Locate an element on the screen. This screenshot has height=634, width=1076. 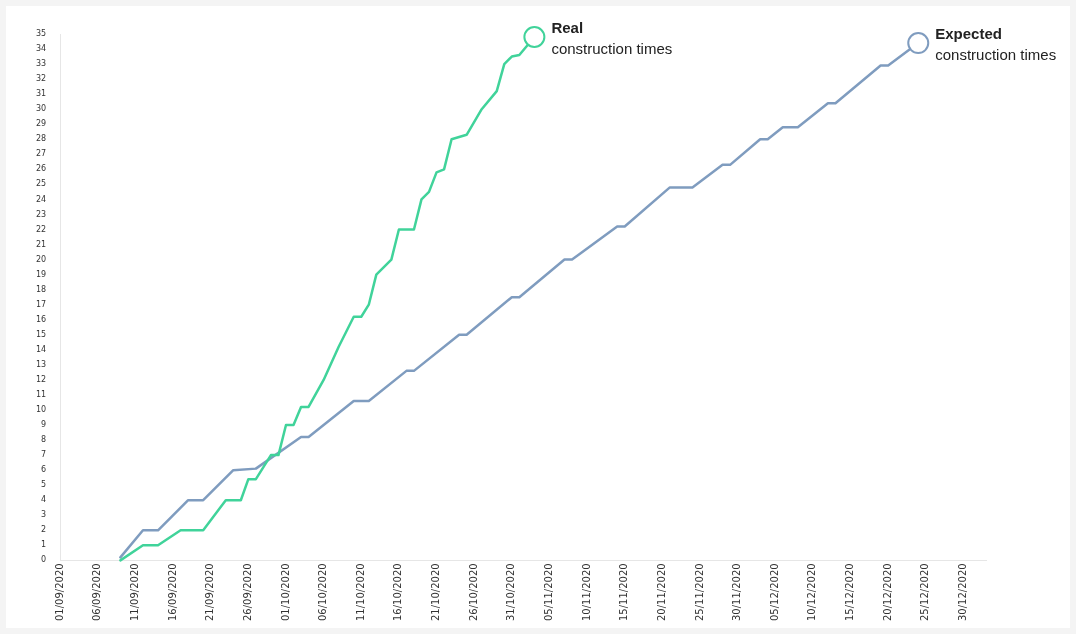
y-tick-label: 9 is located at coordinates (44, 425).